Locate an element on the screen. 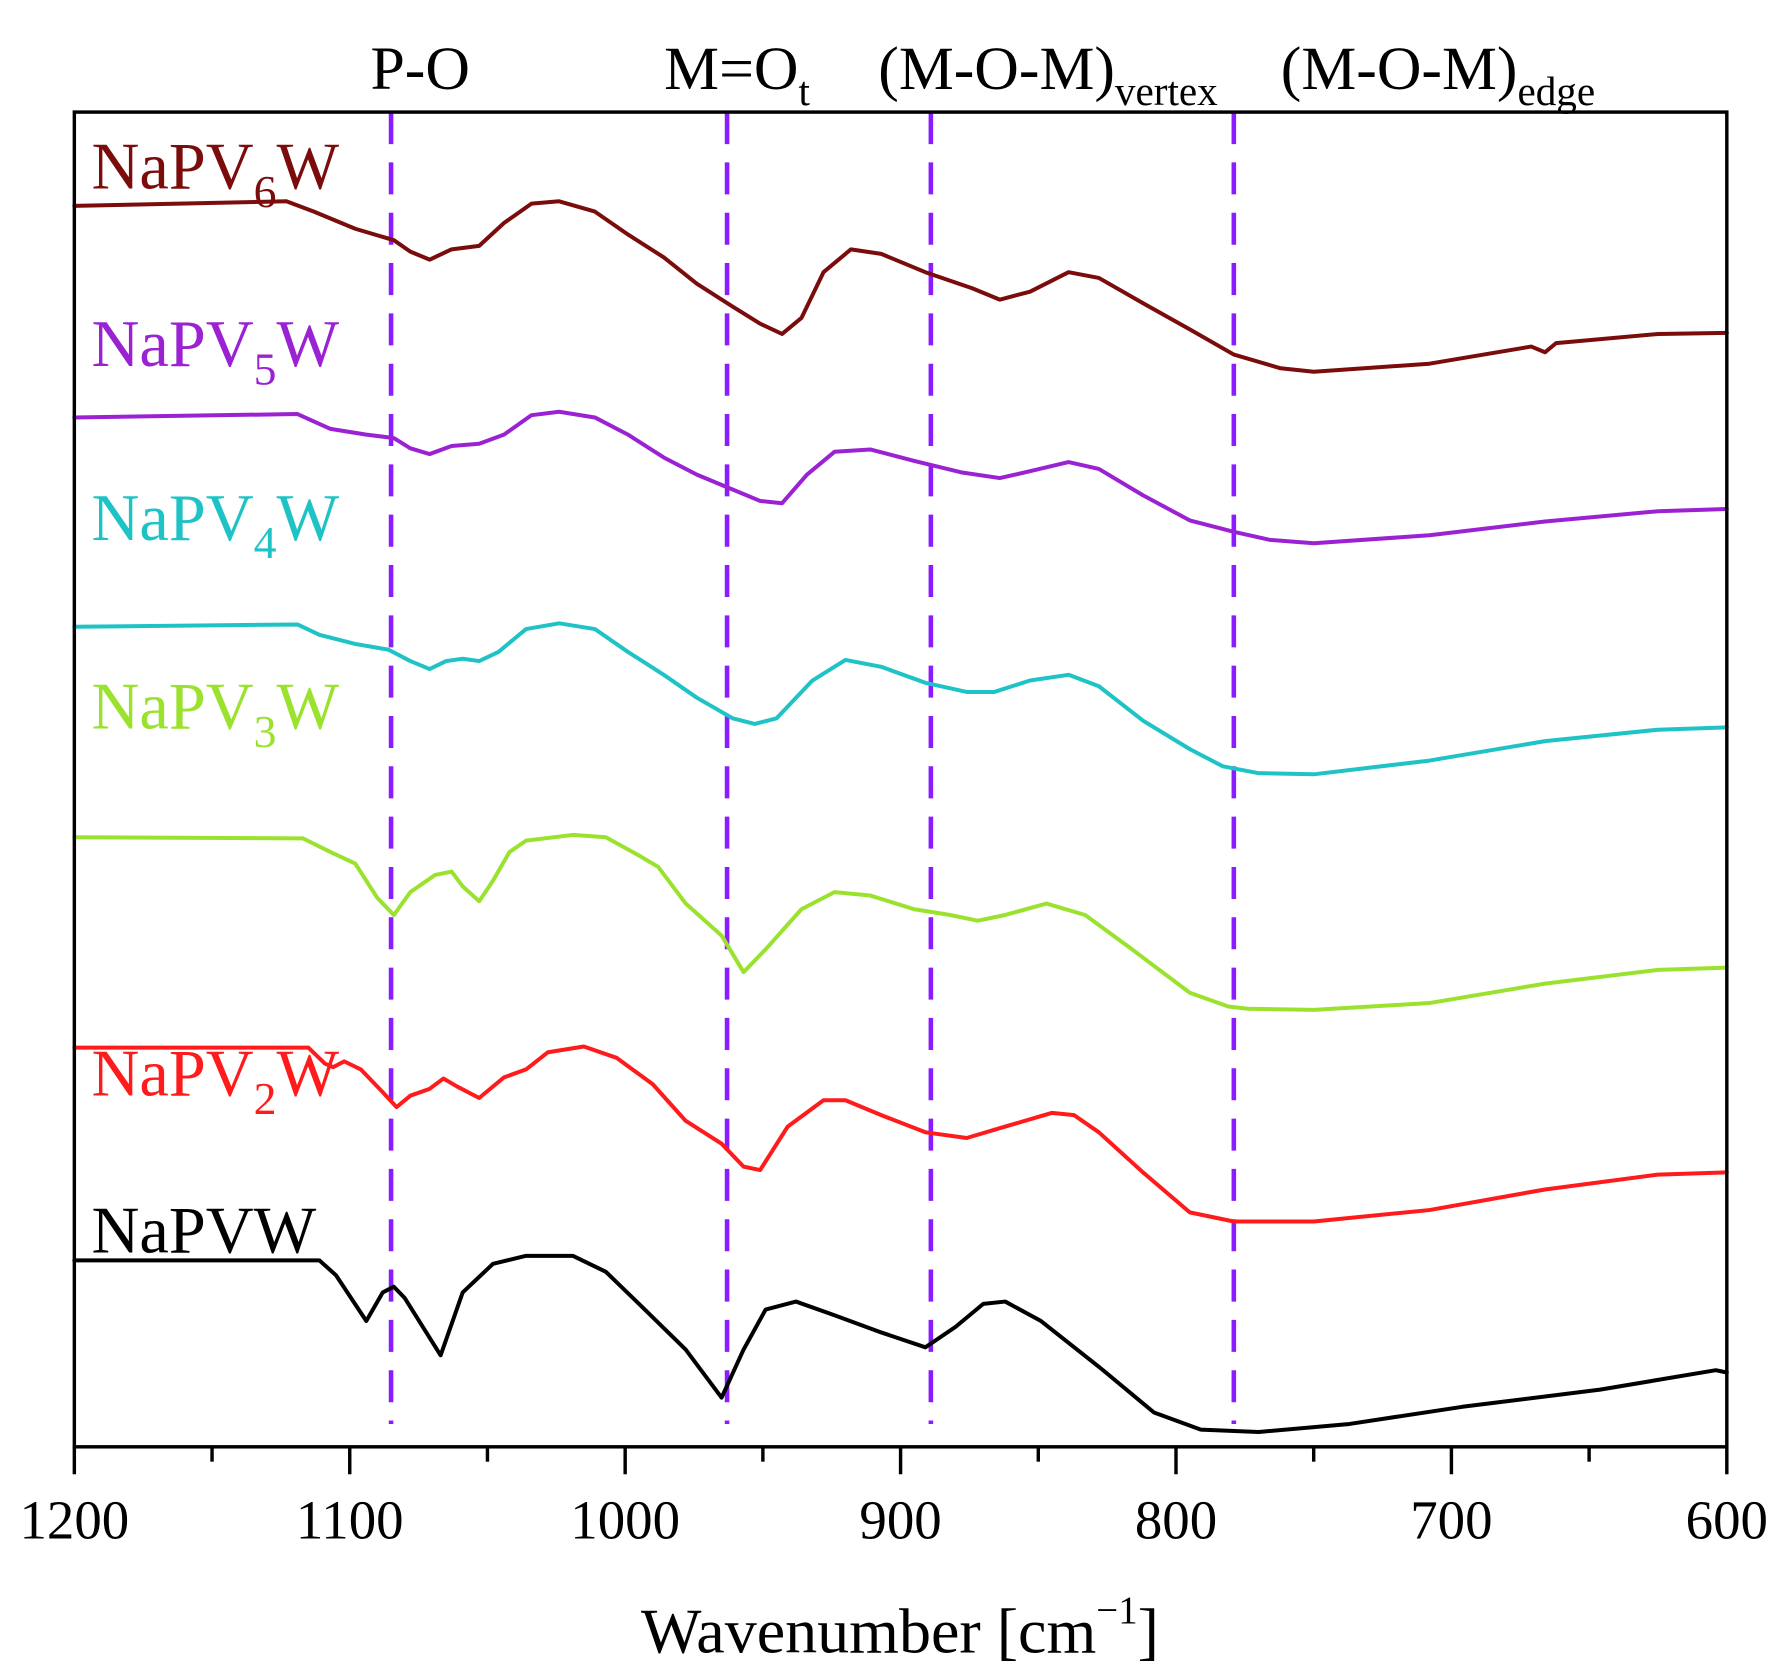  band-marker-label-sub: t is located at coordinates (804, 91).